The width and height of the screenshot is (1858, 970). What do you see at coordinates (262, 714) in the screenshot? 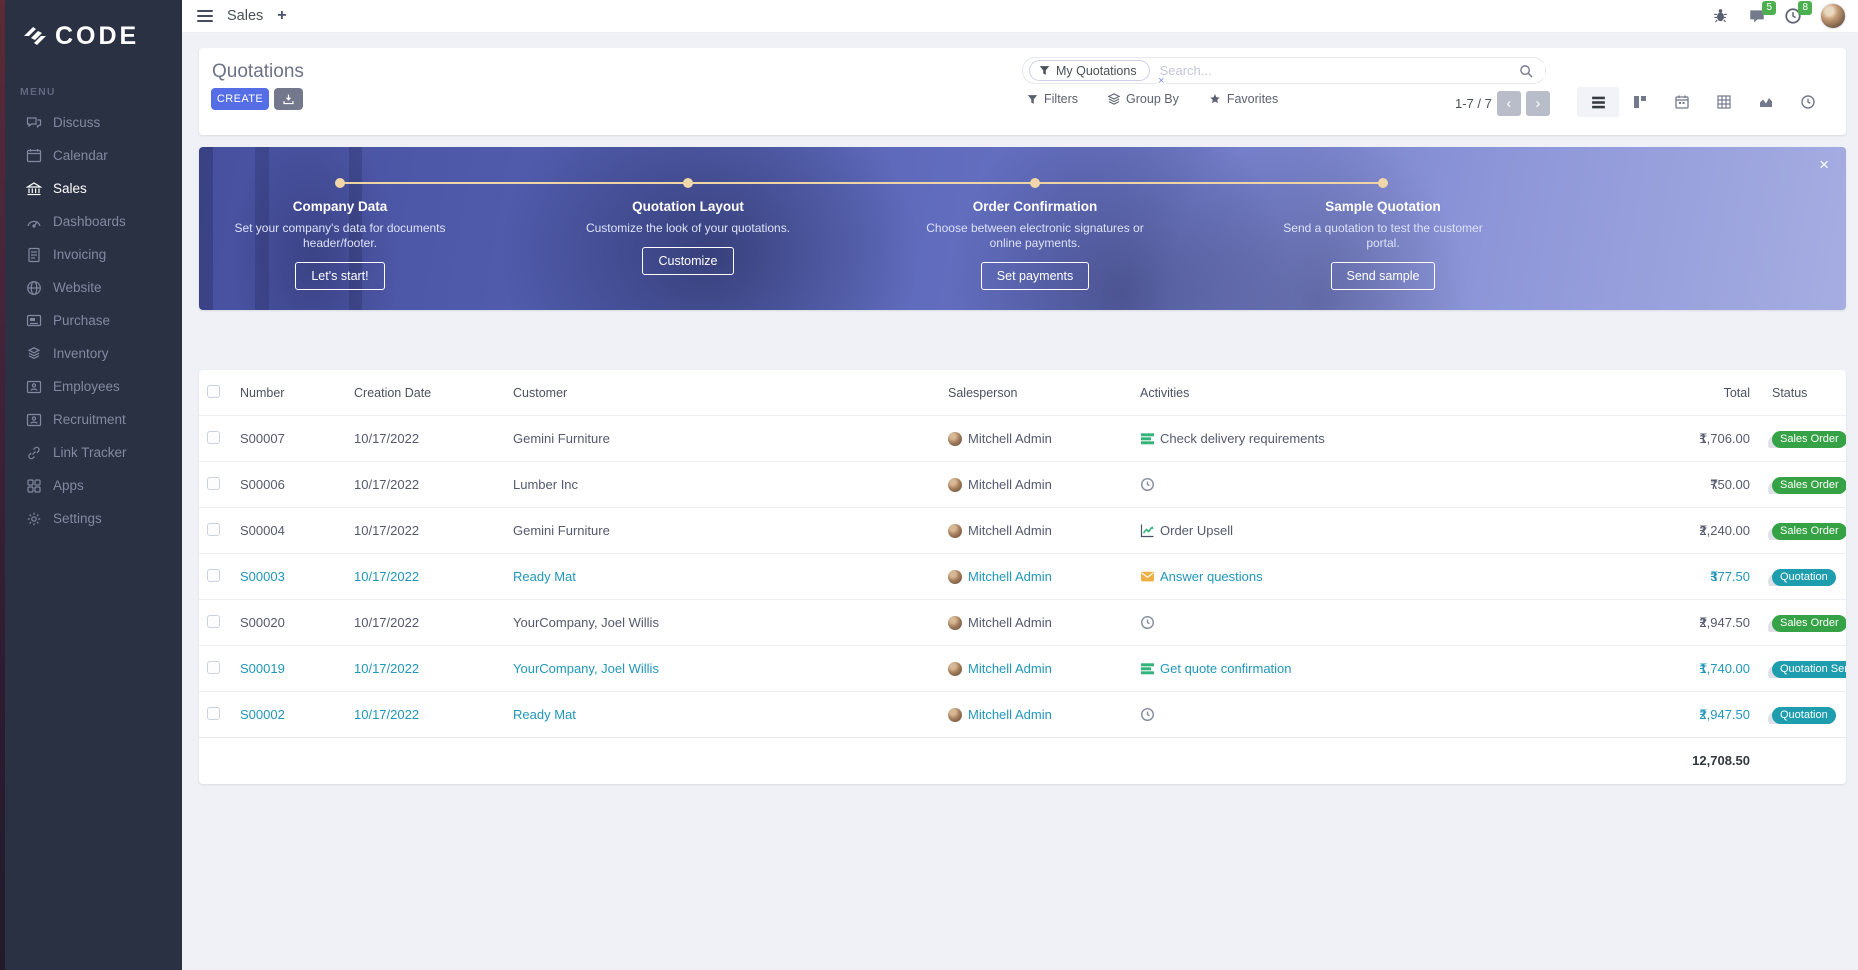
I see `quotation-number: S00002` at bounding box center [262, 714].